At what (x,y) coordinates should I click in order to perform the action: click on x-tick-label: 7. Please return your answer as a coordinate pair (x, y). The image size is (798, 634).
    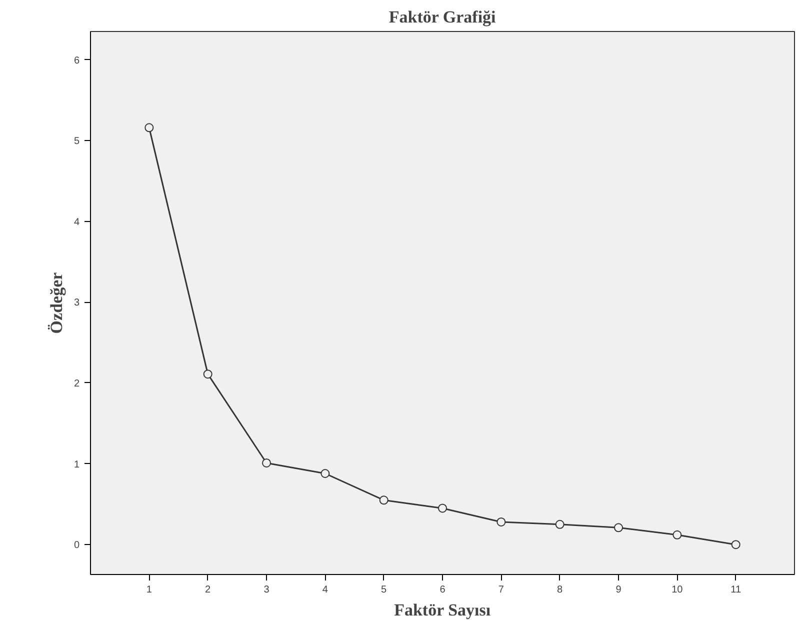
    Looking at the image, I should click on (501, 590).